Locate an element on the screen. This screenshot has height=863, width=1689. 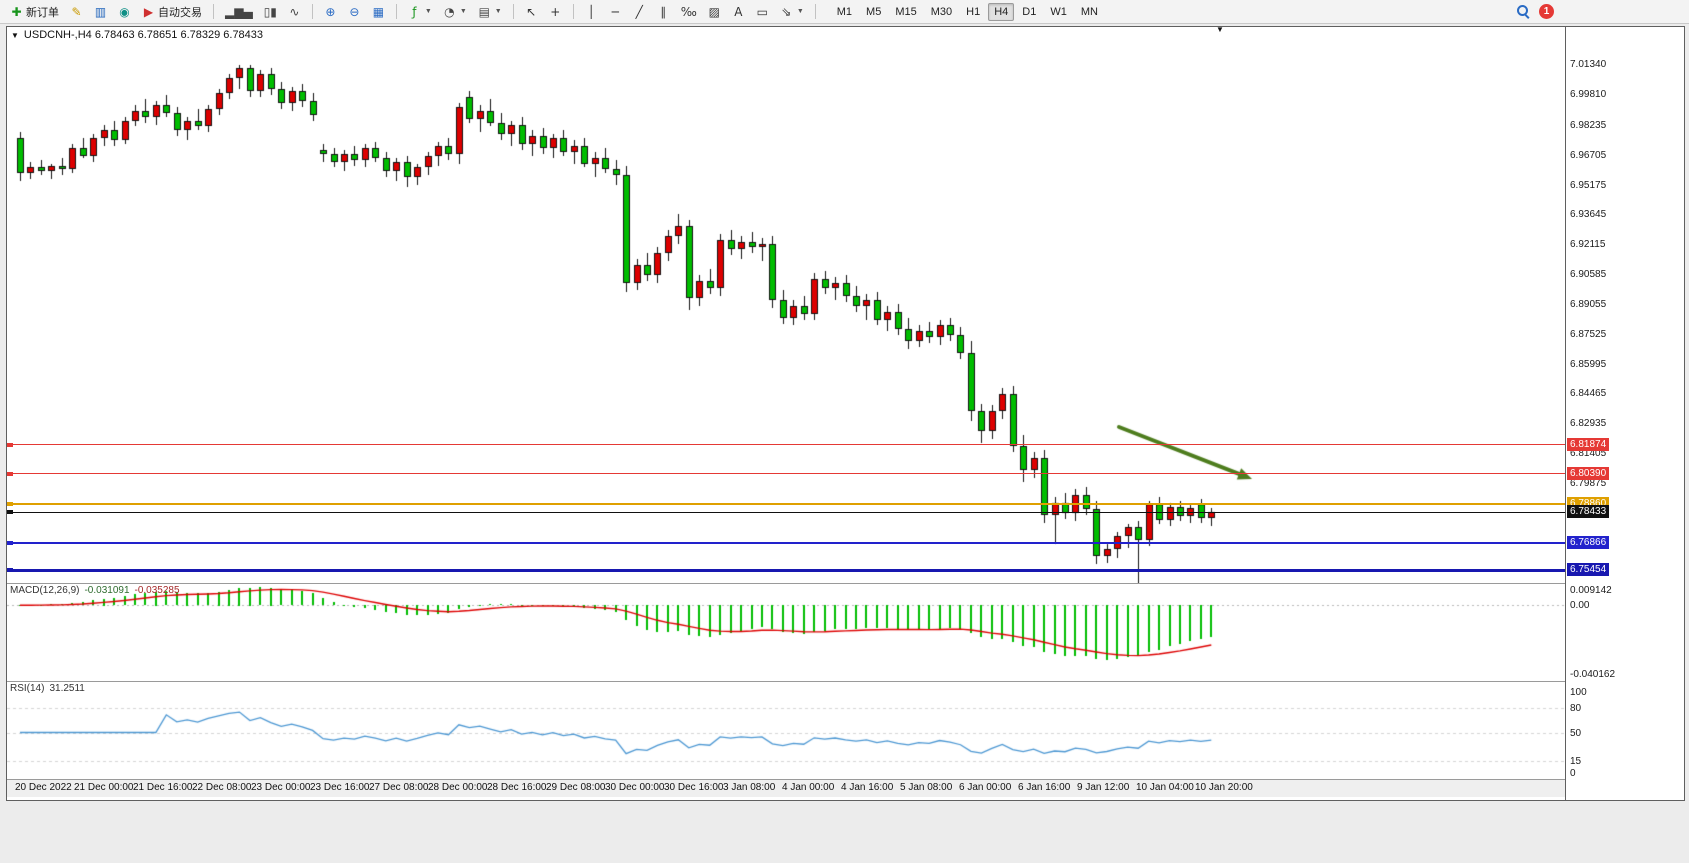
time-axis-label: 21 Dec 00:00 is located at coordinates (104, 787).